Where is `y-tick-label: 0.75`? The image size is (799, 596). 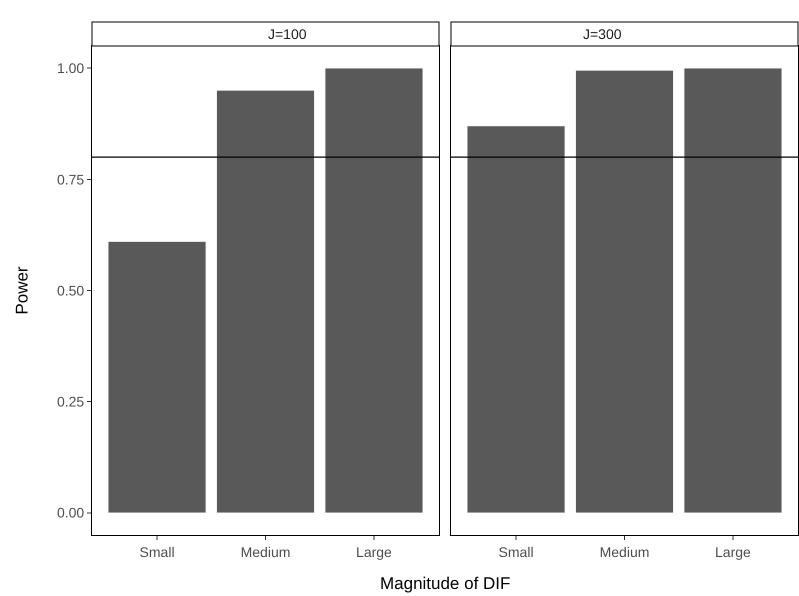
y-tick-label: 0.75 is located at coordinates (70, 179).